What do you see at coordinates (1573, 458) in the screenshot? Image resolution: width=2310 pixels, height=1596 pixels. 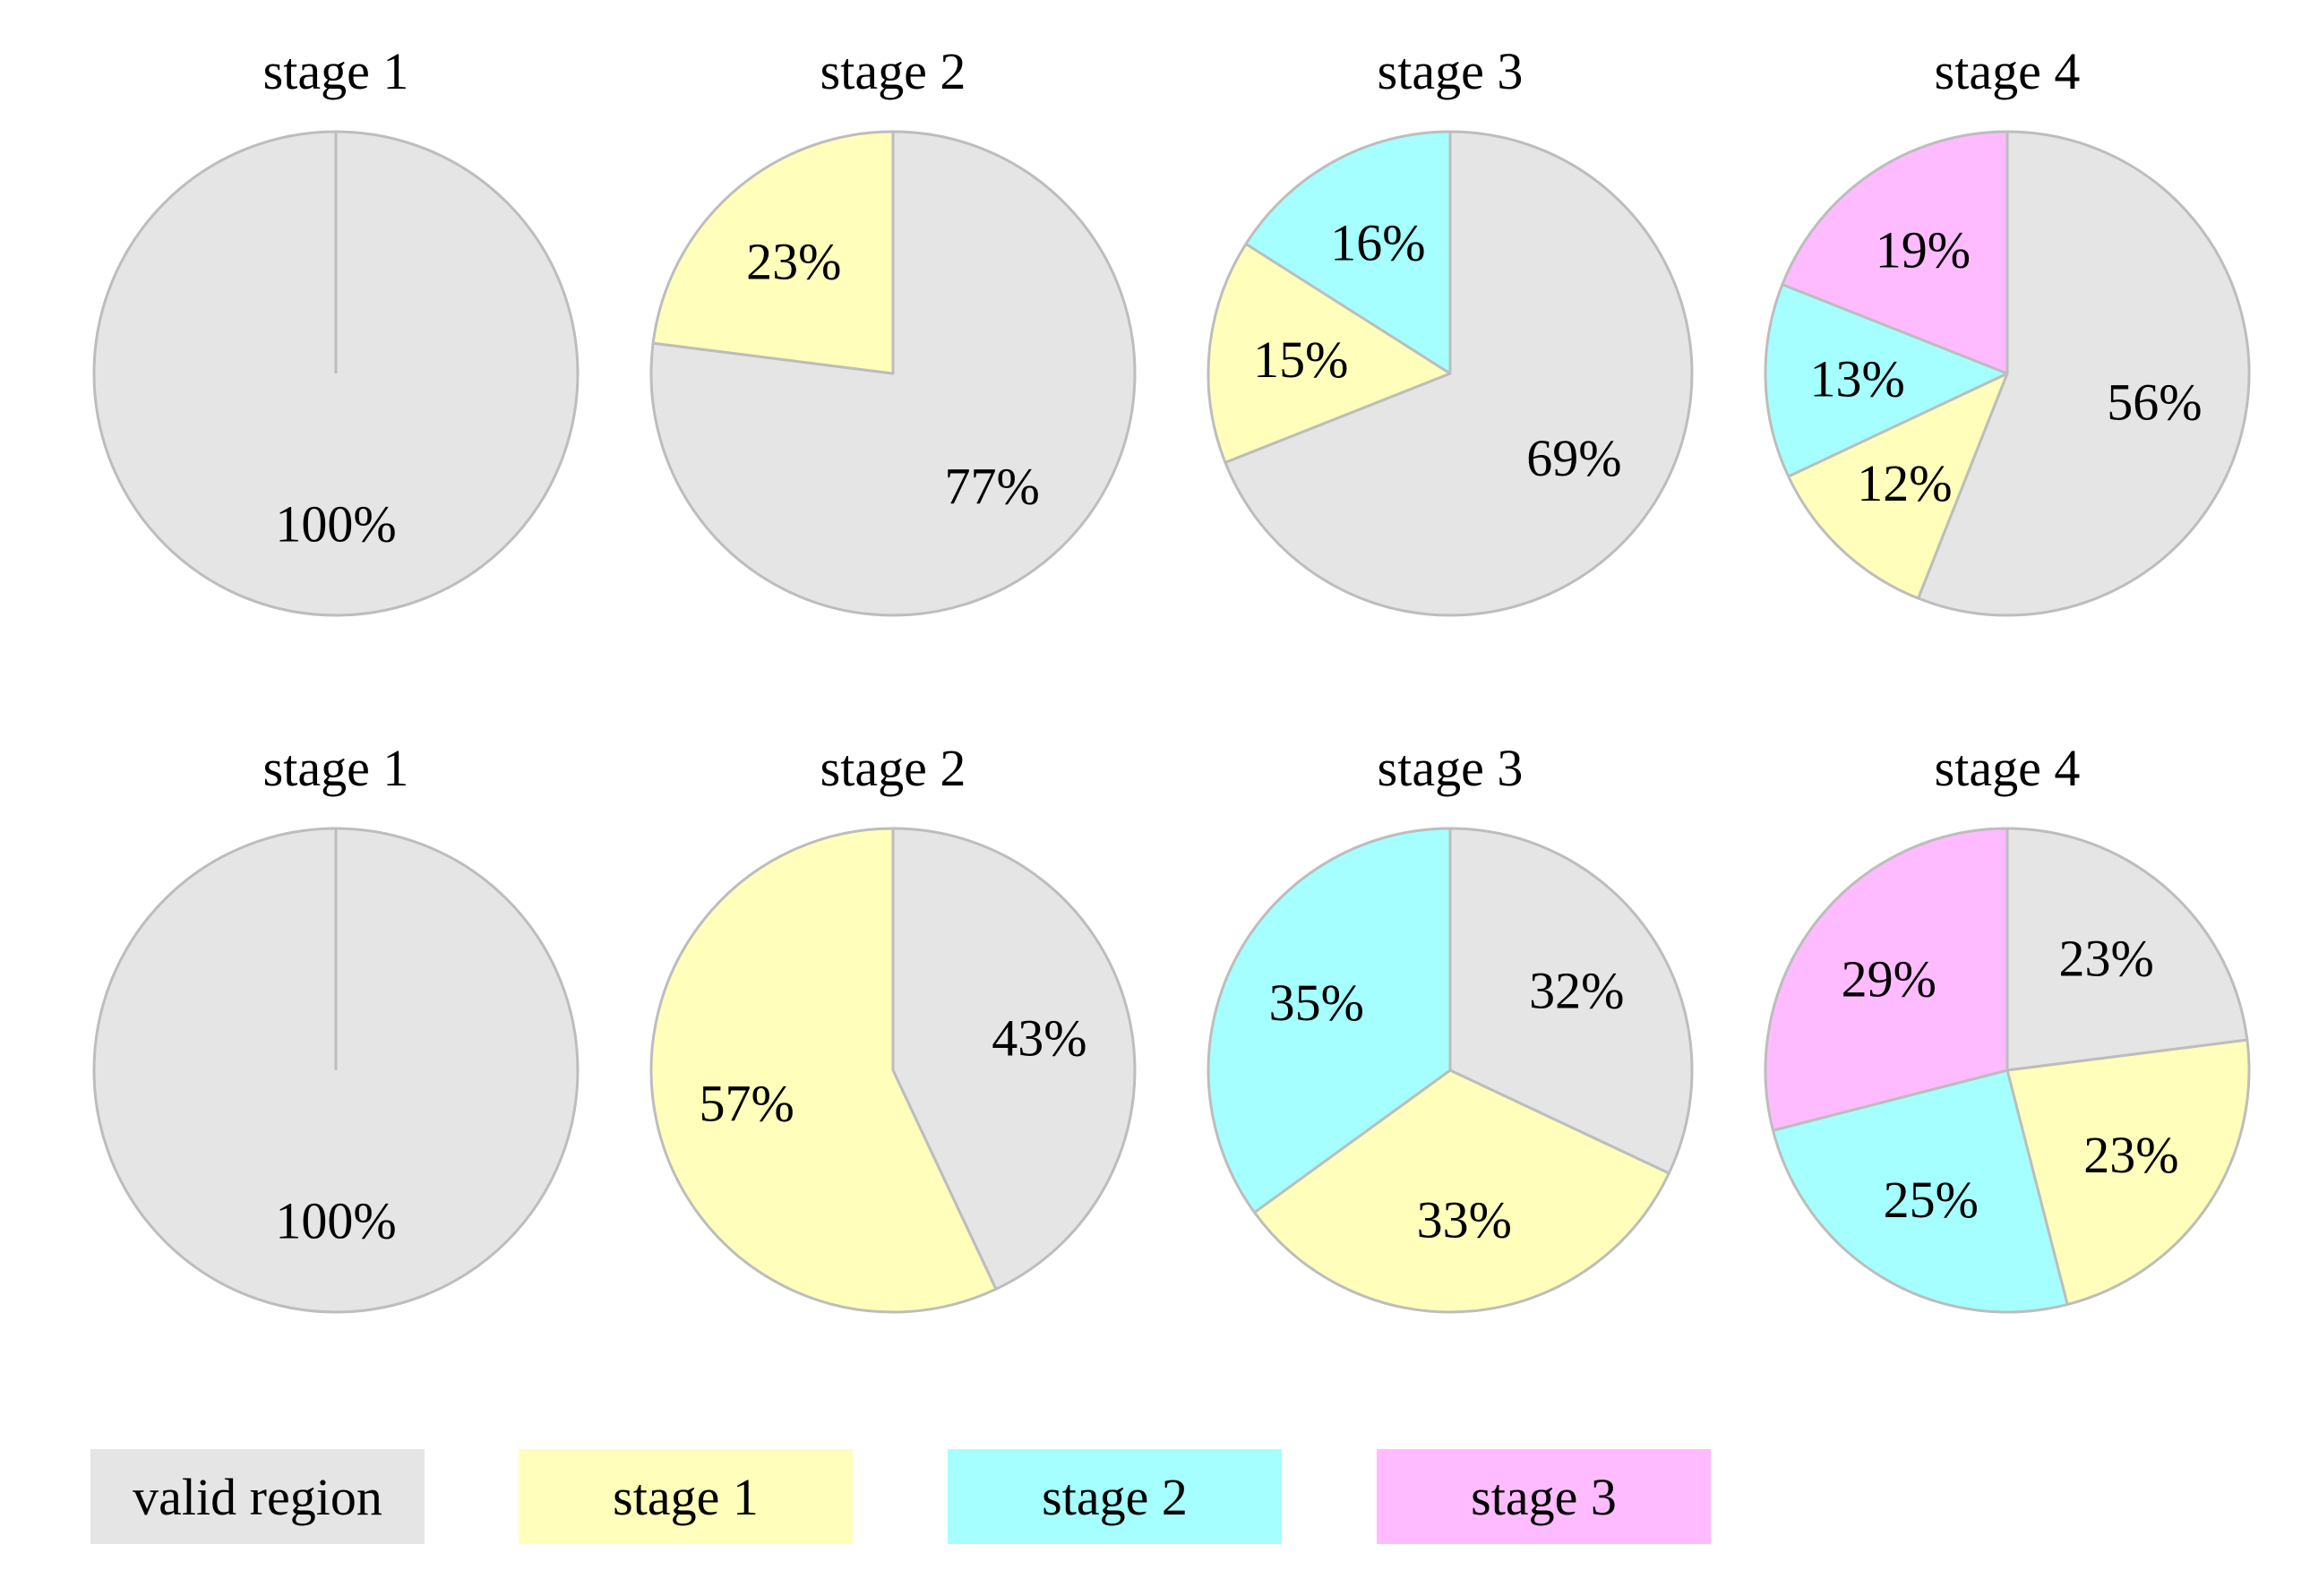 I see `slice-label-valid-region: 69%` at bounding box center [1573, 458].